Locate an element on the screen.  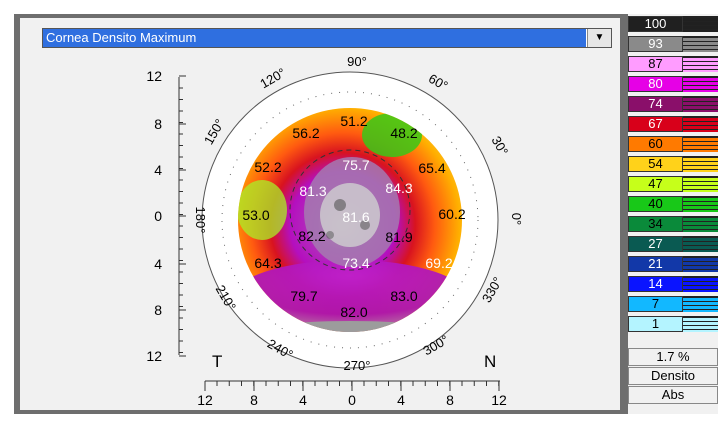
angle-label: 270° is located at coordinates (357, 365).